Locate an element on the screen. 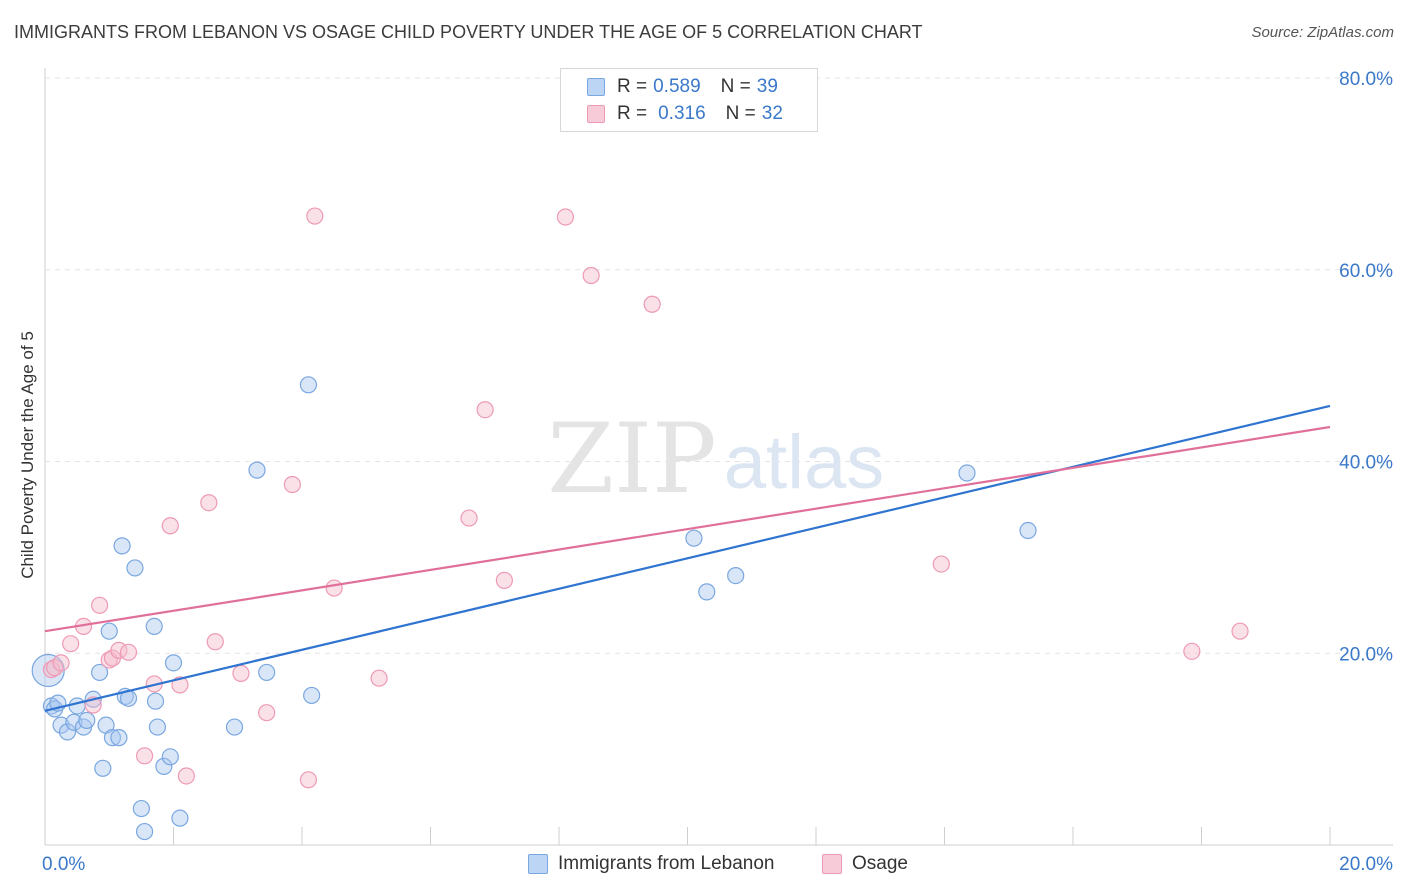 The image size is (1406, 892). legend-row-osage: R = 0.316 N = 32 is located at coordinates (685, 114).